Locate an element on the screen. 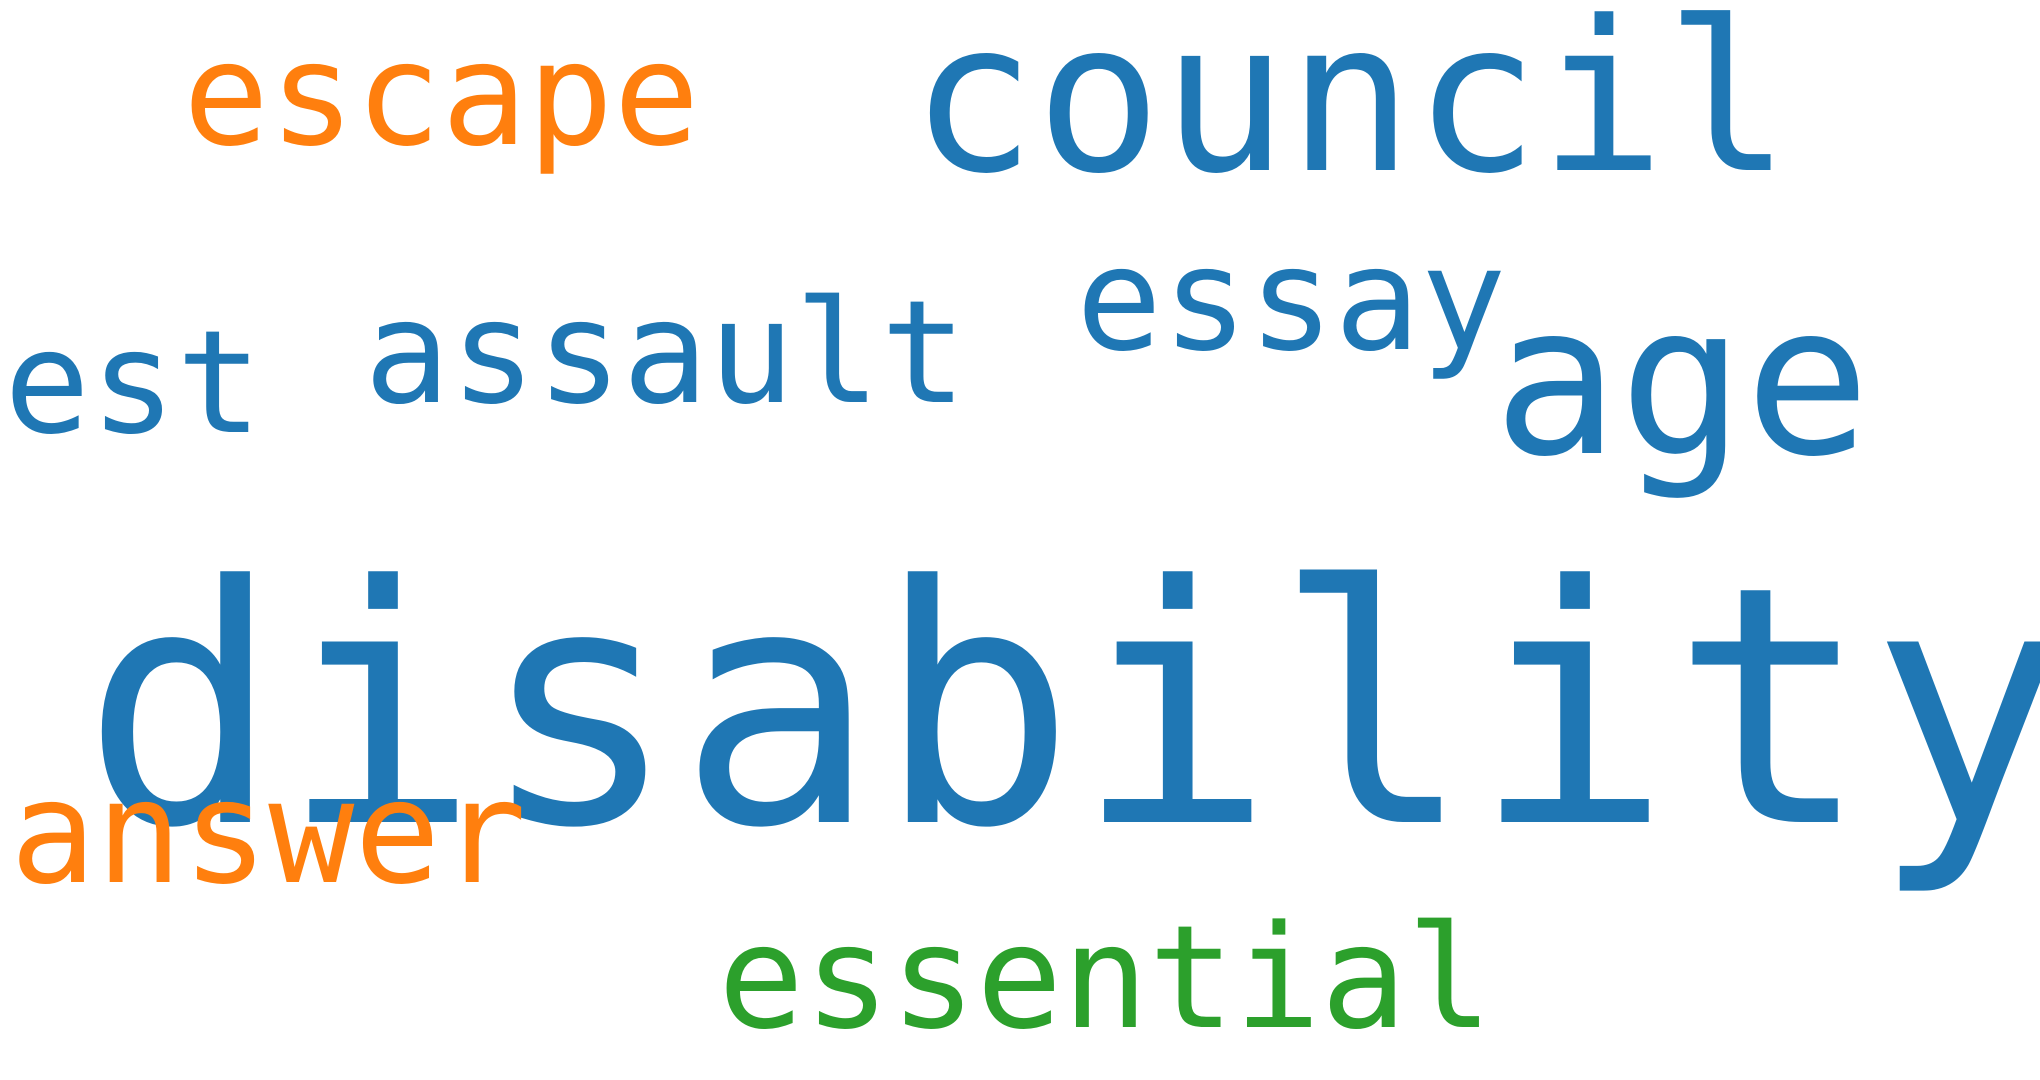 The image size is (2040, 1080). word-age: age is located at coordinates (1682, 381).